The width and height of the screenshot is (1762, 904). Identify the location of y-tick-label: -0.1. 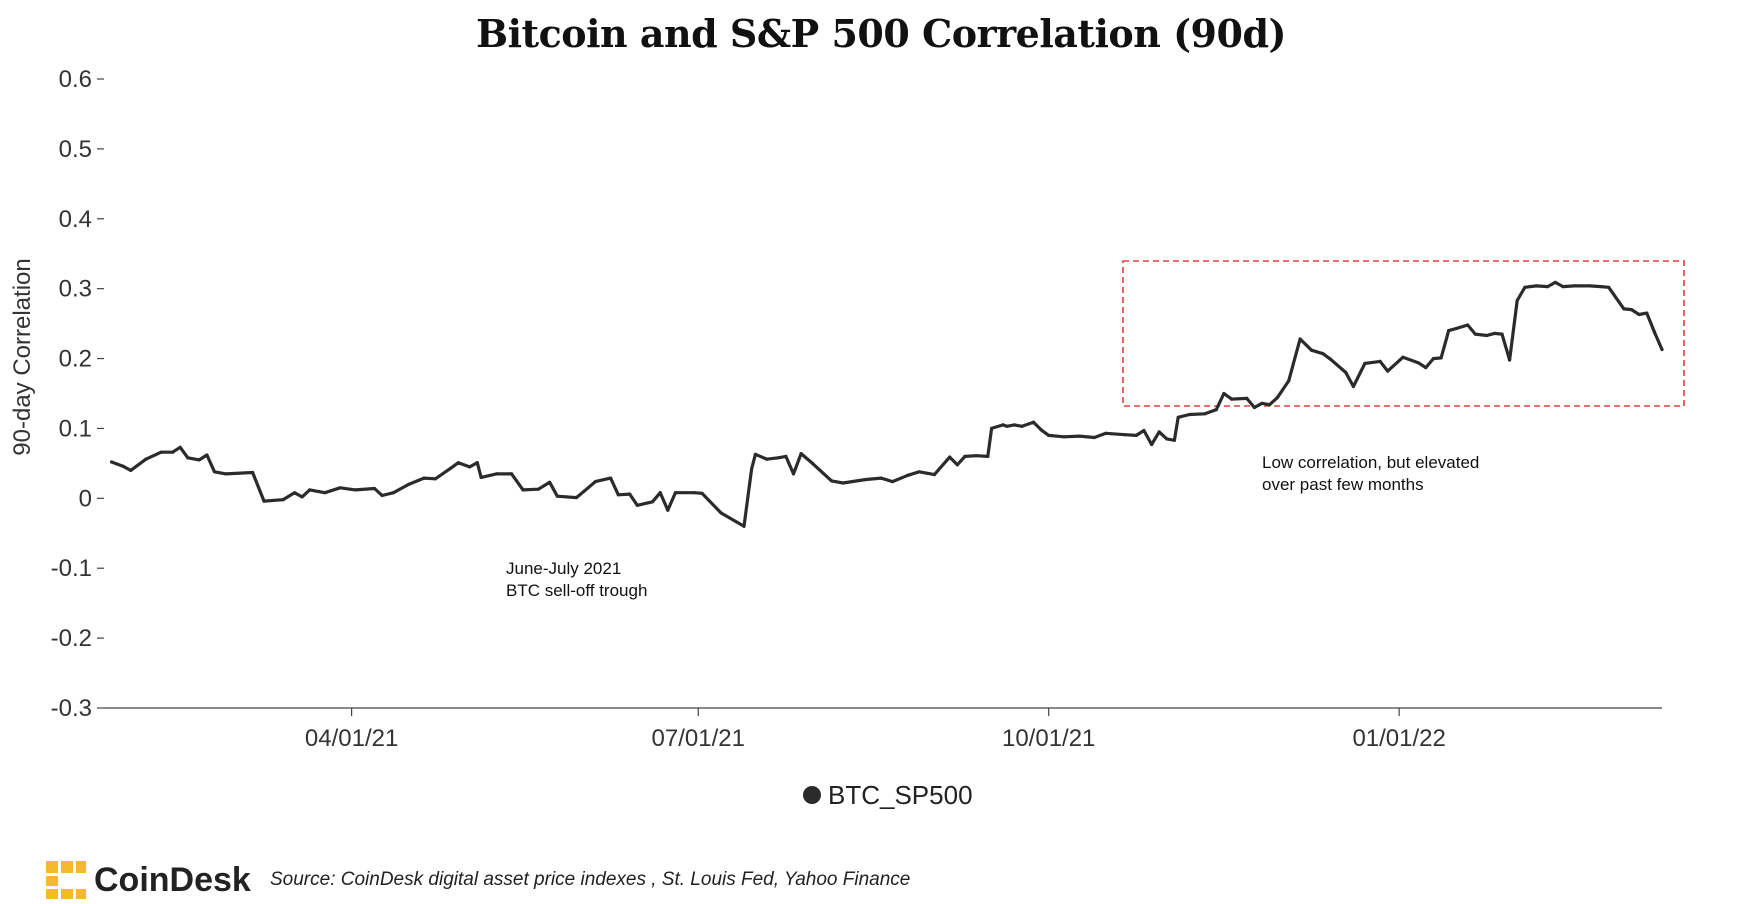
(71, 568).